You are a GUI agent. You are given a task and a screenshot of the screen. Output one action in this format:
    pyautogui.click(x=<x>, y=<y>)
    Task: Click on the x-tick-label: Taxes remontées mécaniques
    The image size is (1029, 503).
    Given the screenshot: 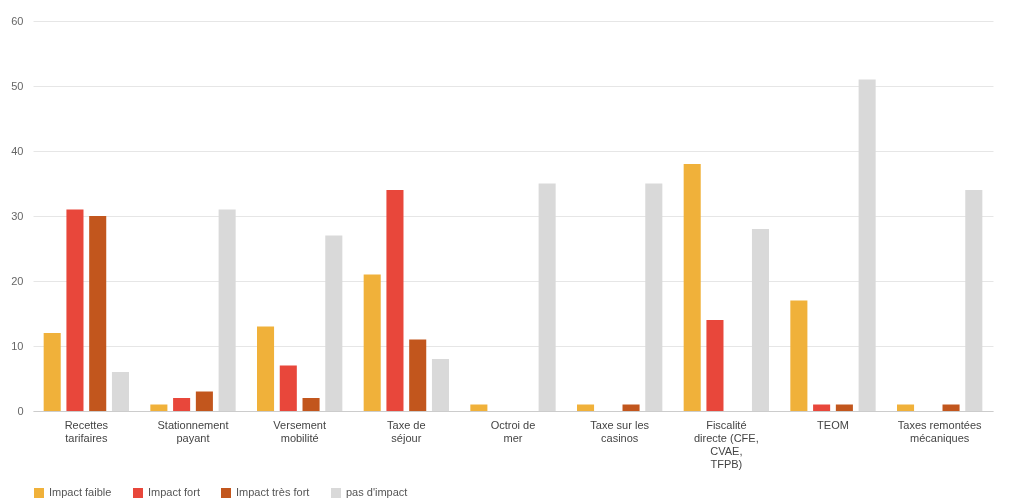 What is the action you would take?
    pyautogui.click(x=940, y=431)
    